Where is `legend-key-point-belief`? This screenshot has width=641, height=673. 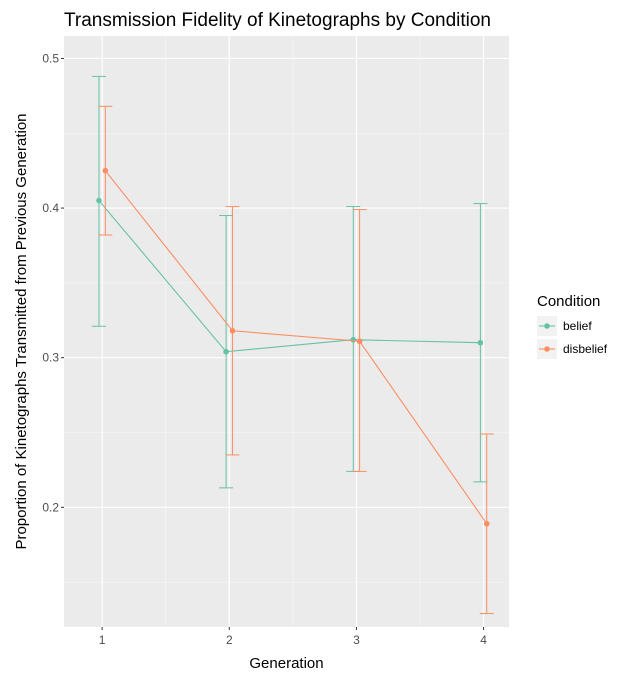 legend-key-point-belief is located at coordinates (547, 326).